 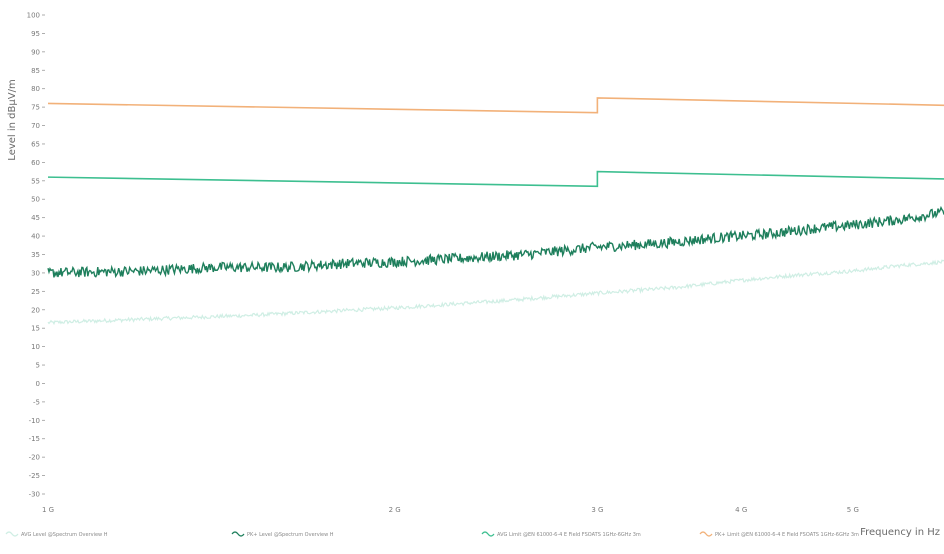 I want to click on x-axis: 1 G 2 G 3 G 4 G 5 G, so click(x=450, y=510).